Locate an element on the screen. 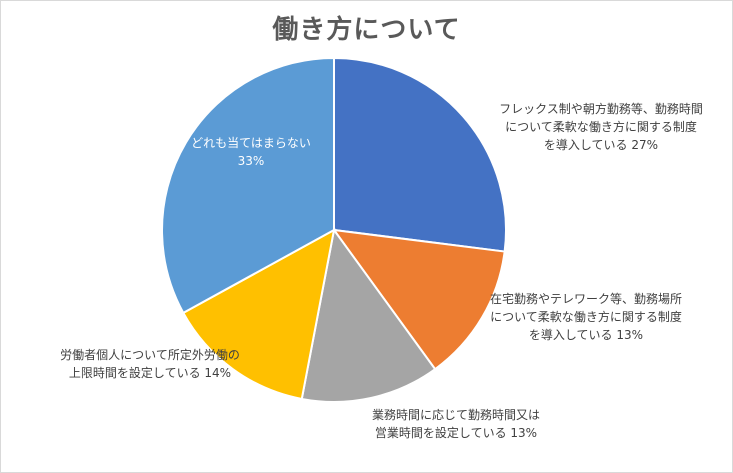 The height and width of the screenshot is (473, 733). slice-label-line: 33% is located at coordinates (251, 161).